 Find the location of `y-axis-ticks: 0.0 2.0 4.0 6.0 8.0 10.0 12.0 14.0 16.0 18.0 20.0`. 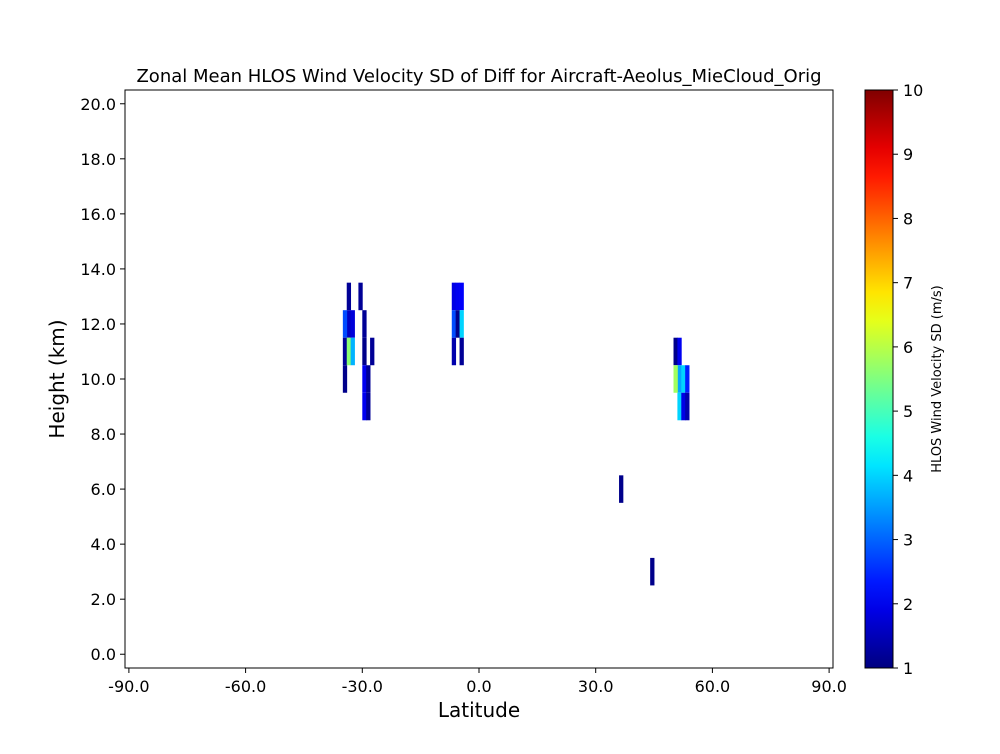

y-axis-ticks: 0.0 2.0 4.0 6.0 8.0 10.0 12.0 14.0 16.0 18.0 20.0 is located at coordinates (102, 379).